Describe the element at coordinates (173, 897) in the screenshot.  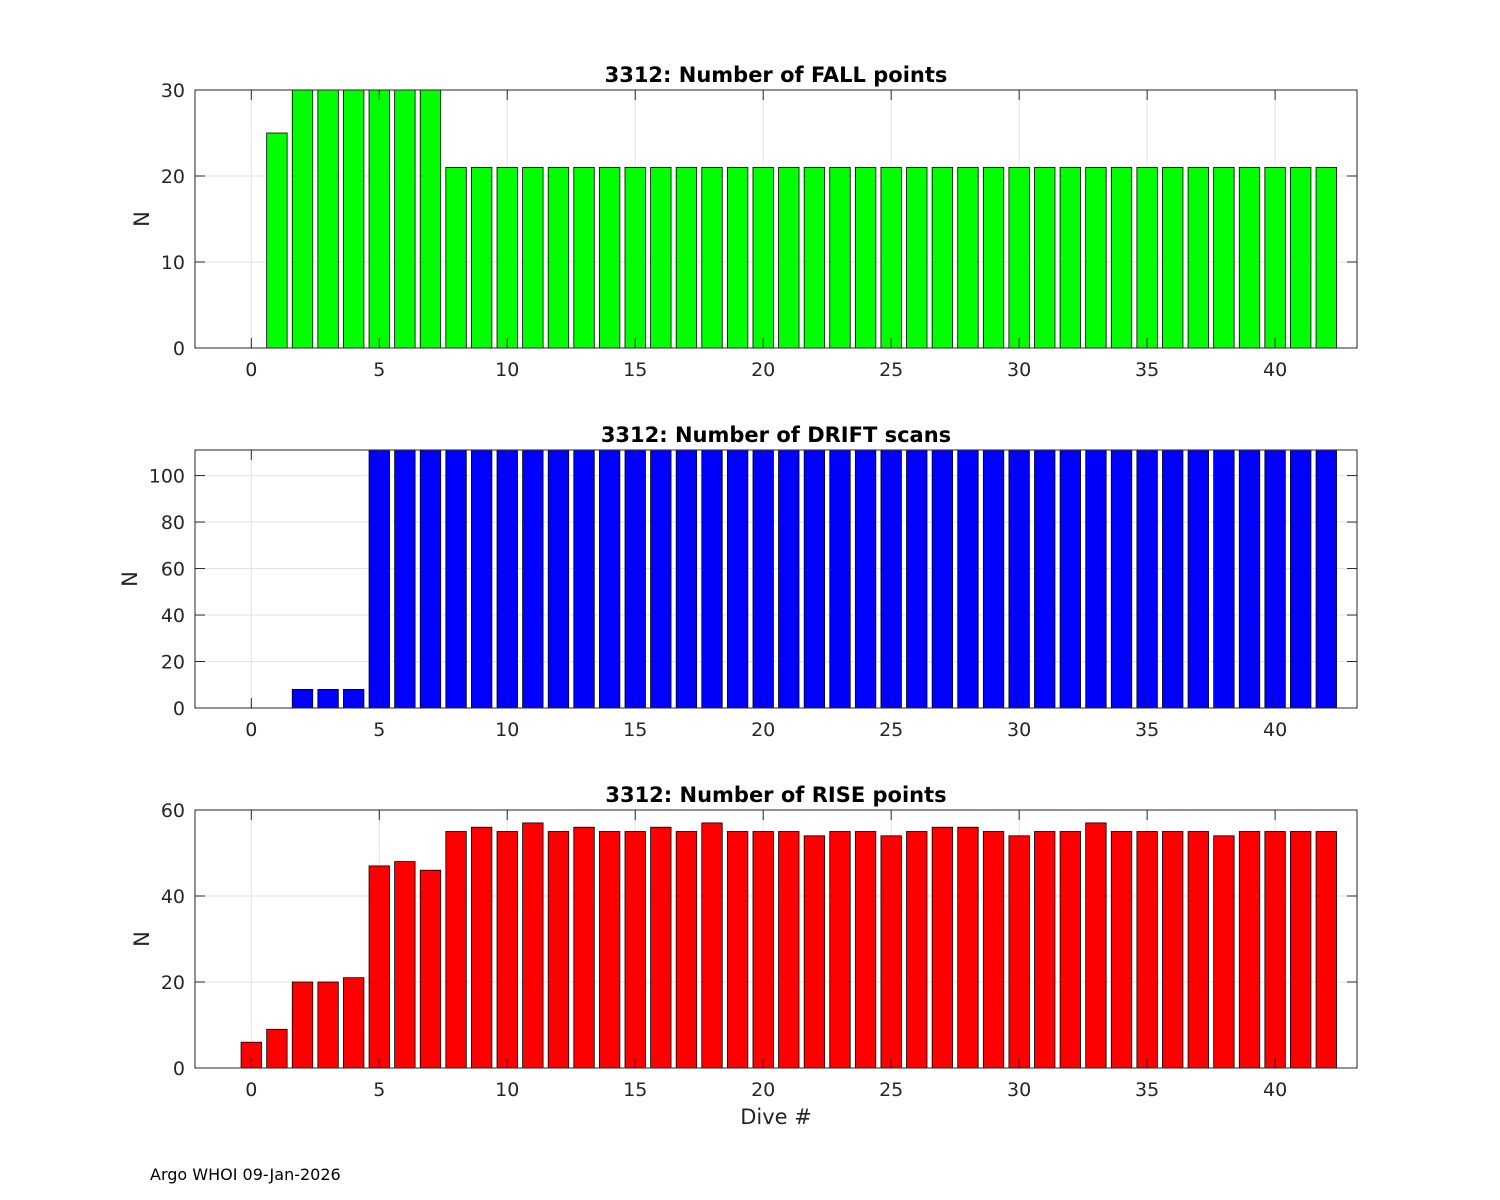
I see `y-tick-label: 40` at that location.